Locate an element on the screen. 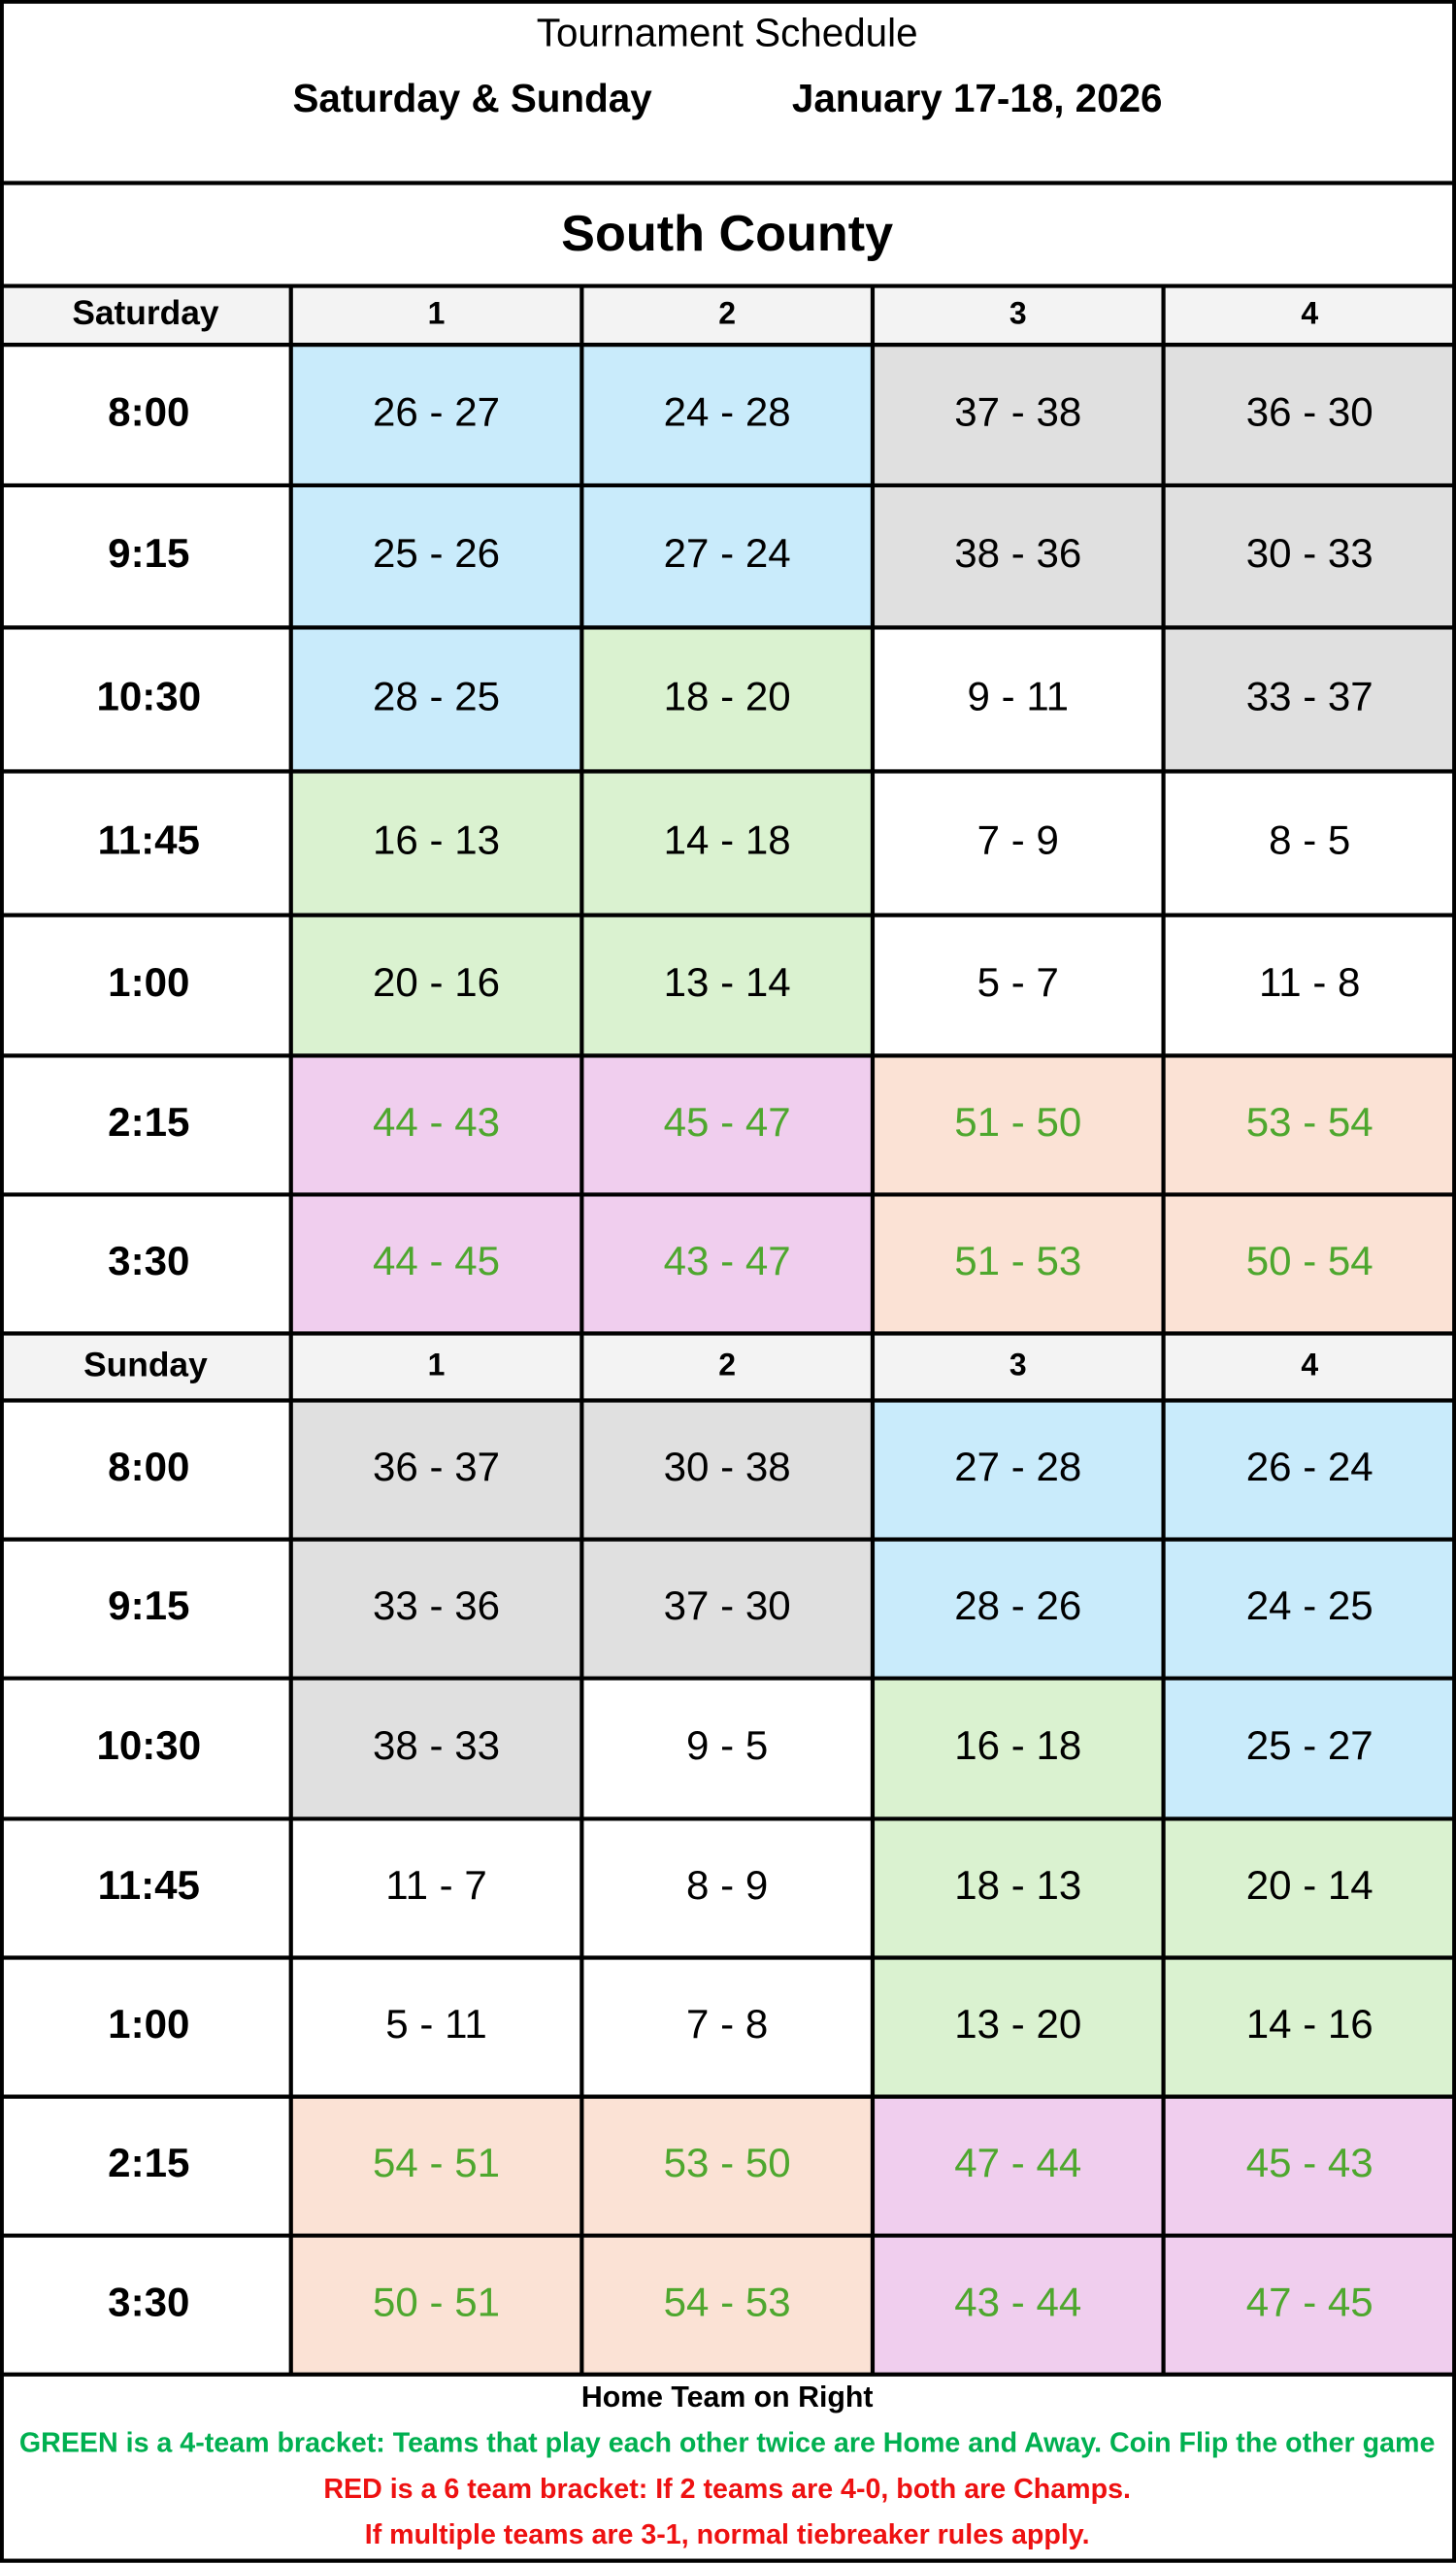  game: 44 - 43 is located at coordinates (436, 1122).